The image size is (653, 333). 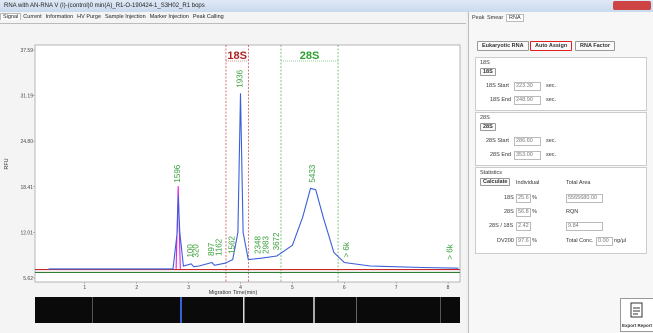 I want to click on label: 28S / 18S, so click(x=501, y=226).